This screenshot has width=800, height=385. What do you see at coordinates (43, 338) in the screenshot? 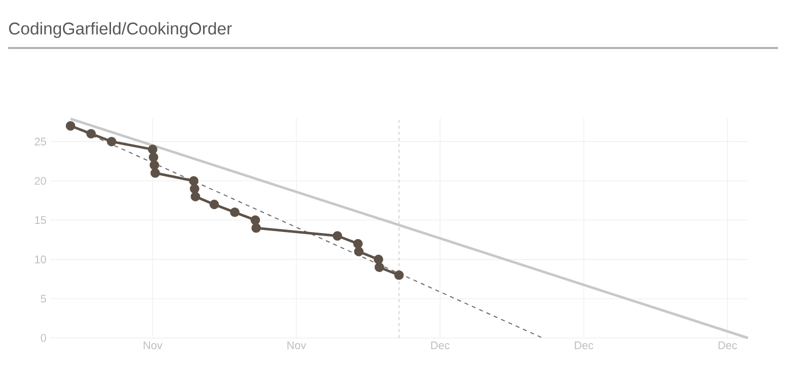
I see `y-tick-label: 0` at bounding box center [43, 338].